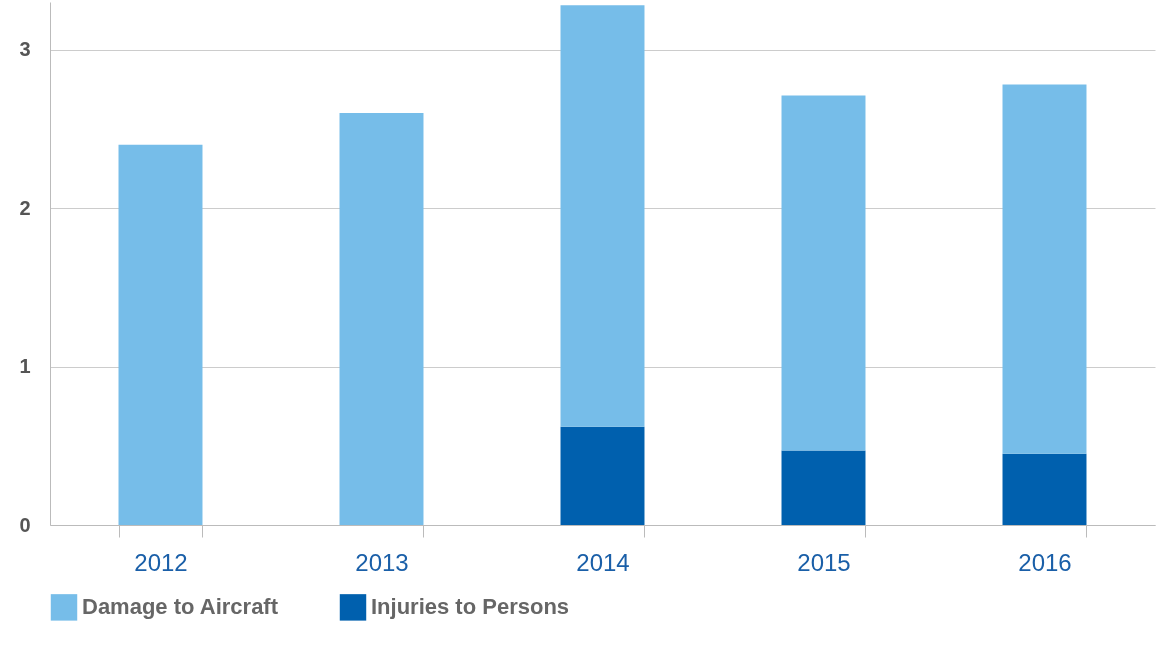 The image size is (1159, 665). What do you see at coordinates (161, 562) in the screenshot?
I see `x-tick-label: 2012` at bounding box center [161, 562].